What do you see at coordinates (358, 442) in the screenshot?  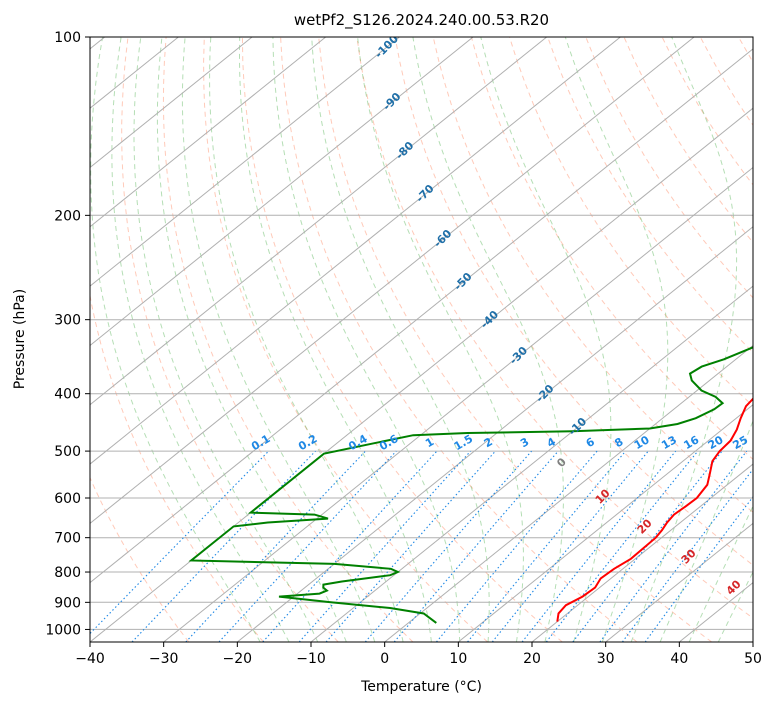 I see `mixing-ratio-label: 0.4` at bounding box center [358, 442].